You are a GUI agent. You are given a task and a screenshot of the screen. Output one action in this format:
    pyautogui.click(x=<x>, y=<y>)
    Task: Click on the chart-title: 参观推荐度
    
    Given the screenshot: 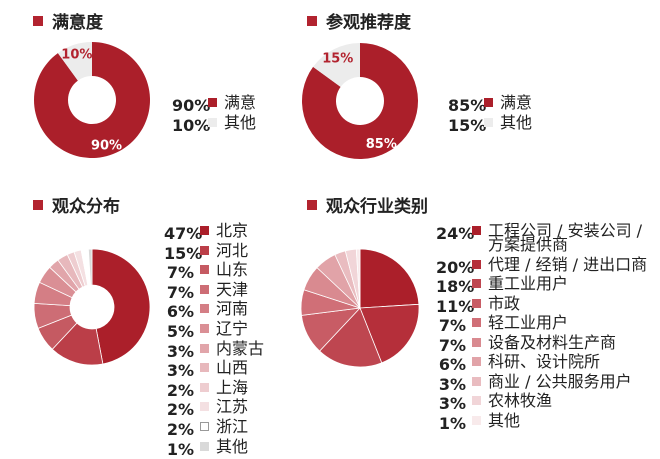 What is the action you would take?
    pyautogui.click(x=359, y=20)
    